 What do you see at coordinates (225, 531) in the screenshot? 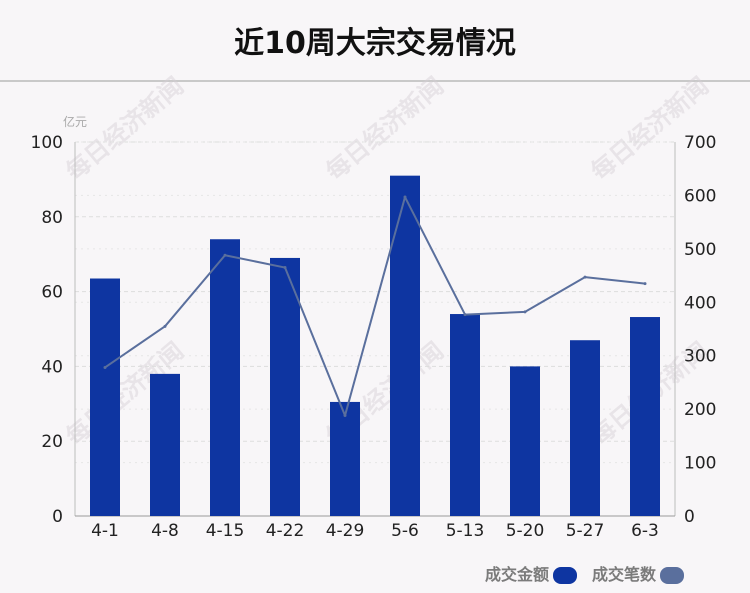
I see `x-tick-label: 4-15` at bounding box center [225, 531].